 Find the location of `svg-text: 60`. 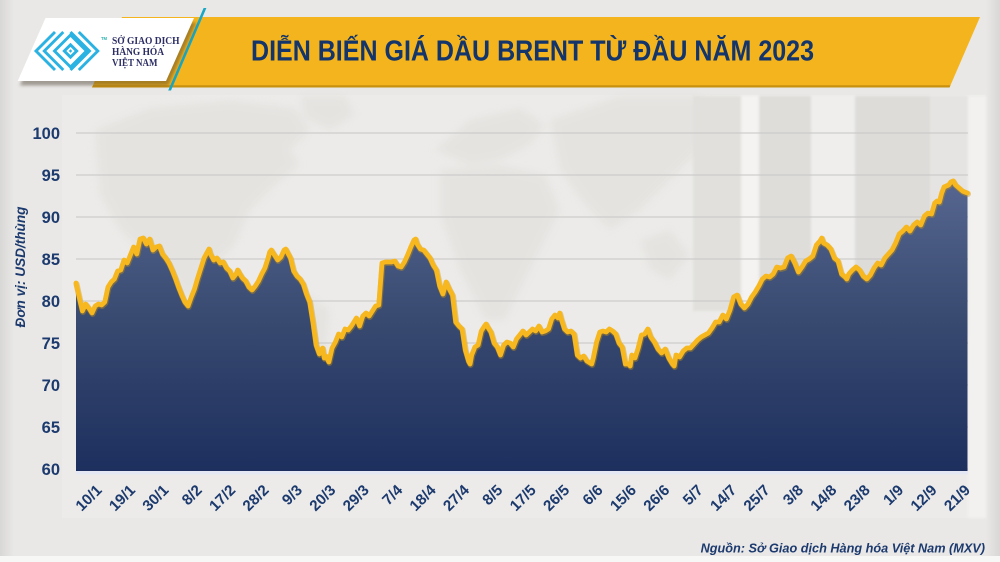

svg-text: 60 is located at coordinates (51, 470).